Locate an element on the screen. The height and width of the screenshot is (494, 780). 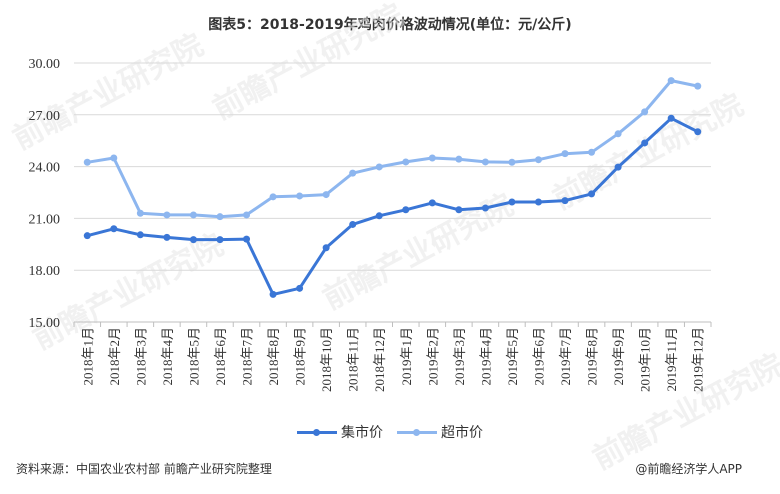
x-tick-label: 2019年8月 is located at coordinates (592, 356).